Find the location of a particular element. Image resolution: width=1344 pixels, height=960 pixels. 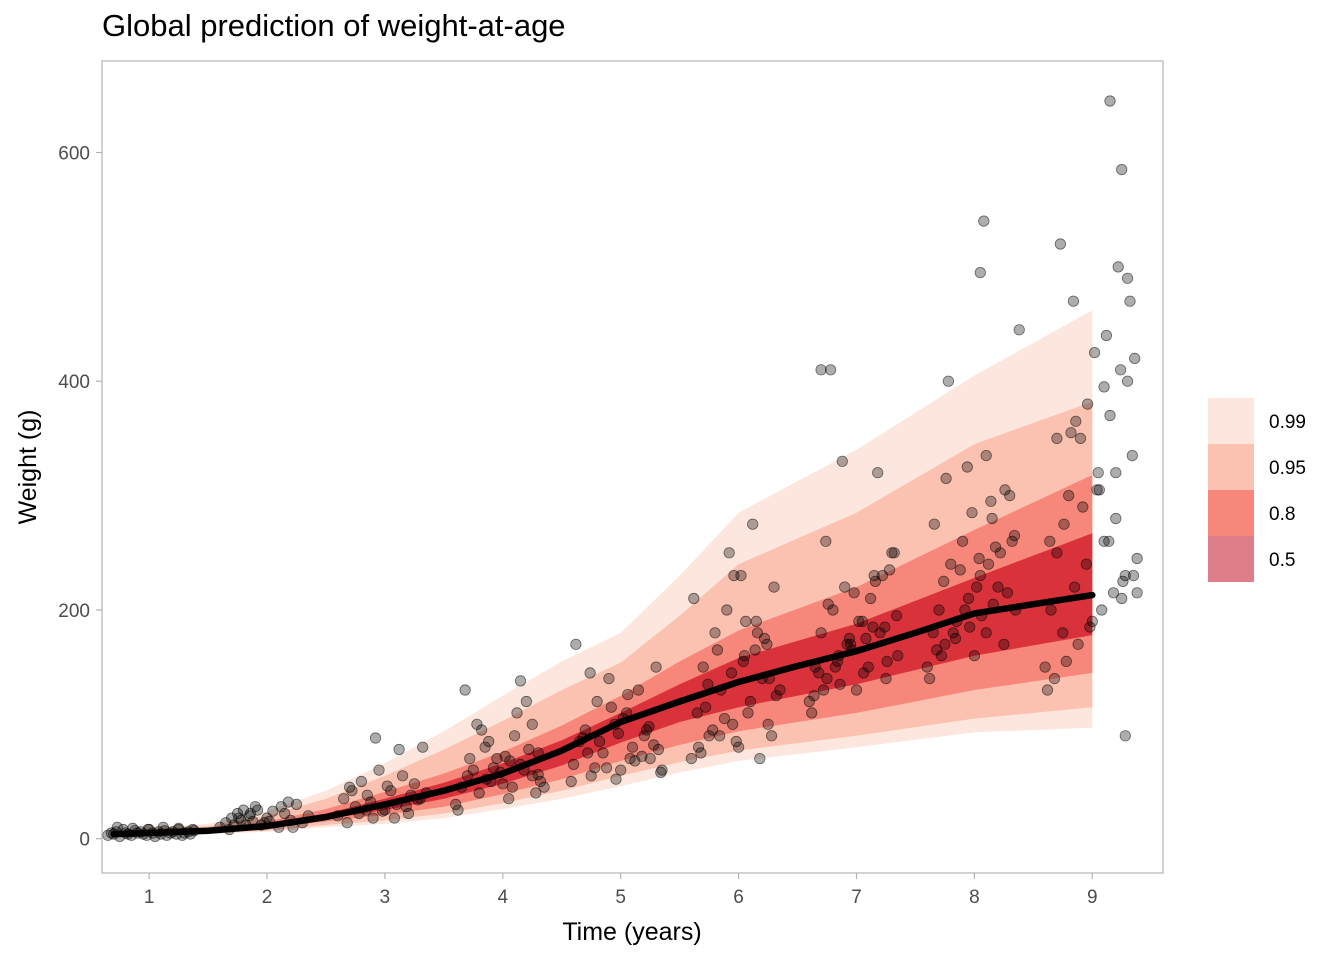

legend-label-0.95: 0.95 is located at coordinates (1287, 468).